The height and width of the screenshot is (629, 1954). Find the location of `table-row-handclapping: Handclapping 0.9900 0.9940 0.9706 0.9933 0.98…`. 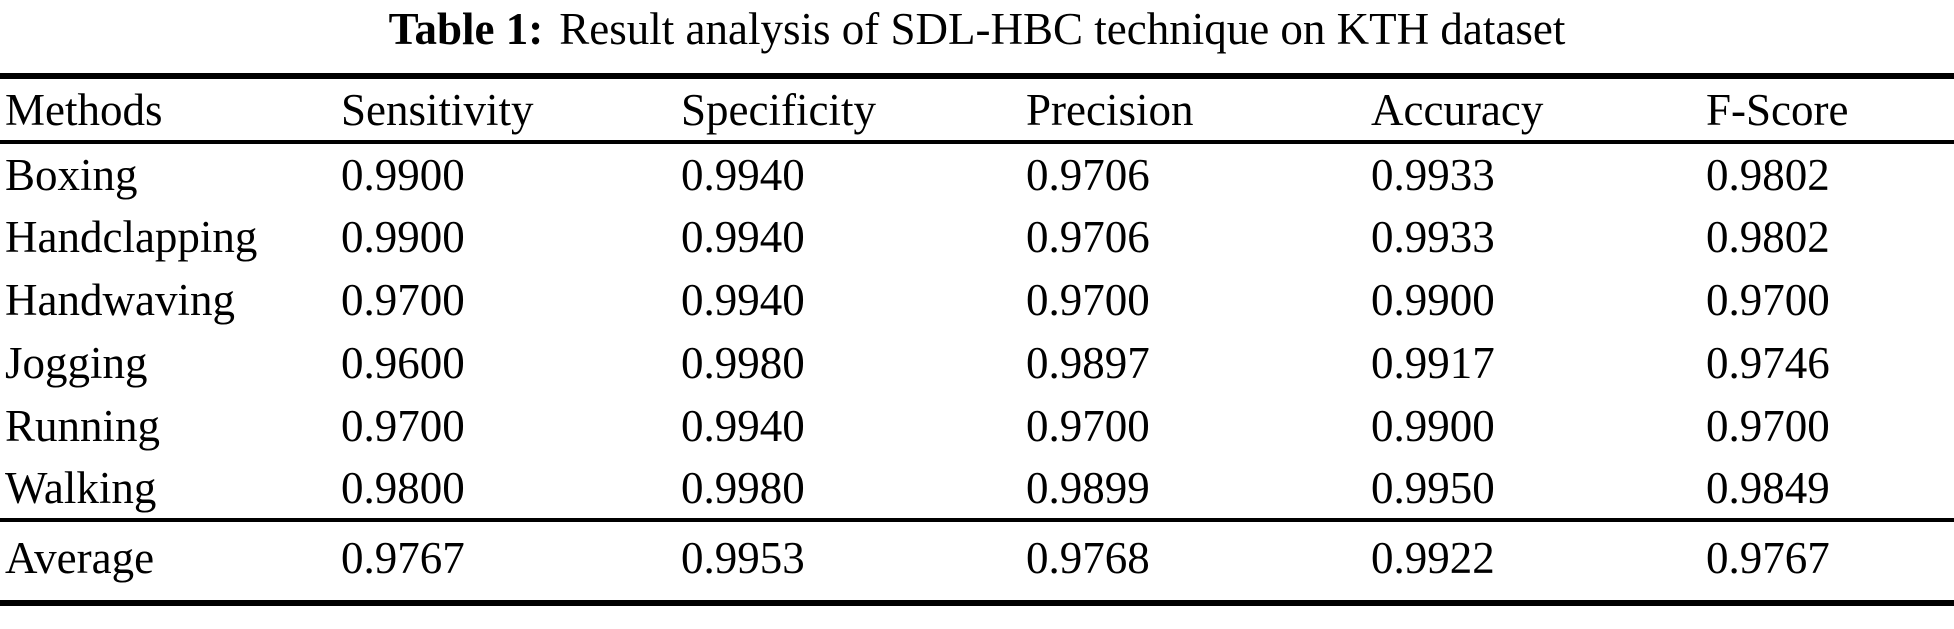

table-row-handclapping: Handclapping 0.9900 0.9940 0.9706 0.9933 0.98… is located at coordinates (977, 236).